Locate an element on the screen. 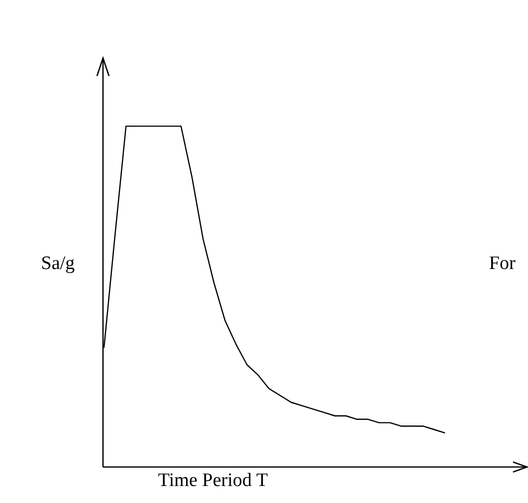 This screenshot has width=528, height=503. y-axis-title: Sa/g is located at coordinates (58, 264).